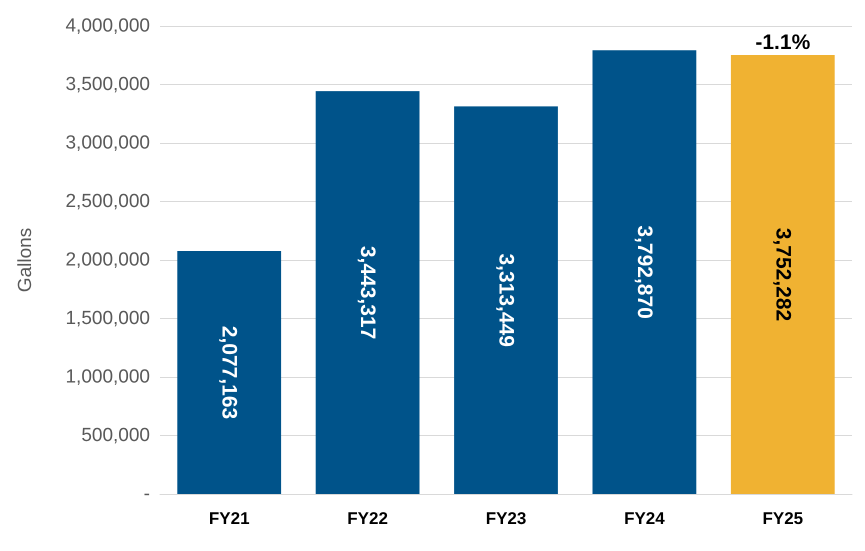 The width and height of the screenshot is (865, 551). What do you see at coordinates (107, 377) in the screenshot?
I see `y-tick-label: 1,000,000` at bounding box center [107, 377].